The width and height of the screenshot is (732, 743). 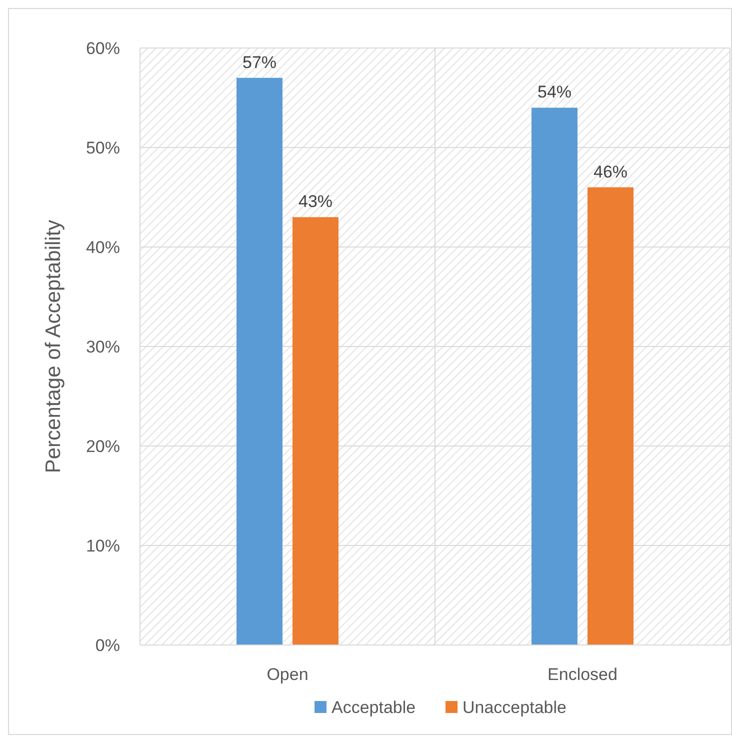 I want to click on y-tick-label: 10%, so click(x=103, y=546).